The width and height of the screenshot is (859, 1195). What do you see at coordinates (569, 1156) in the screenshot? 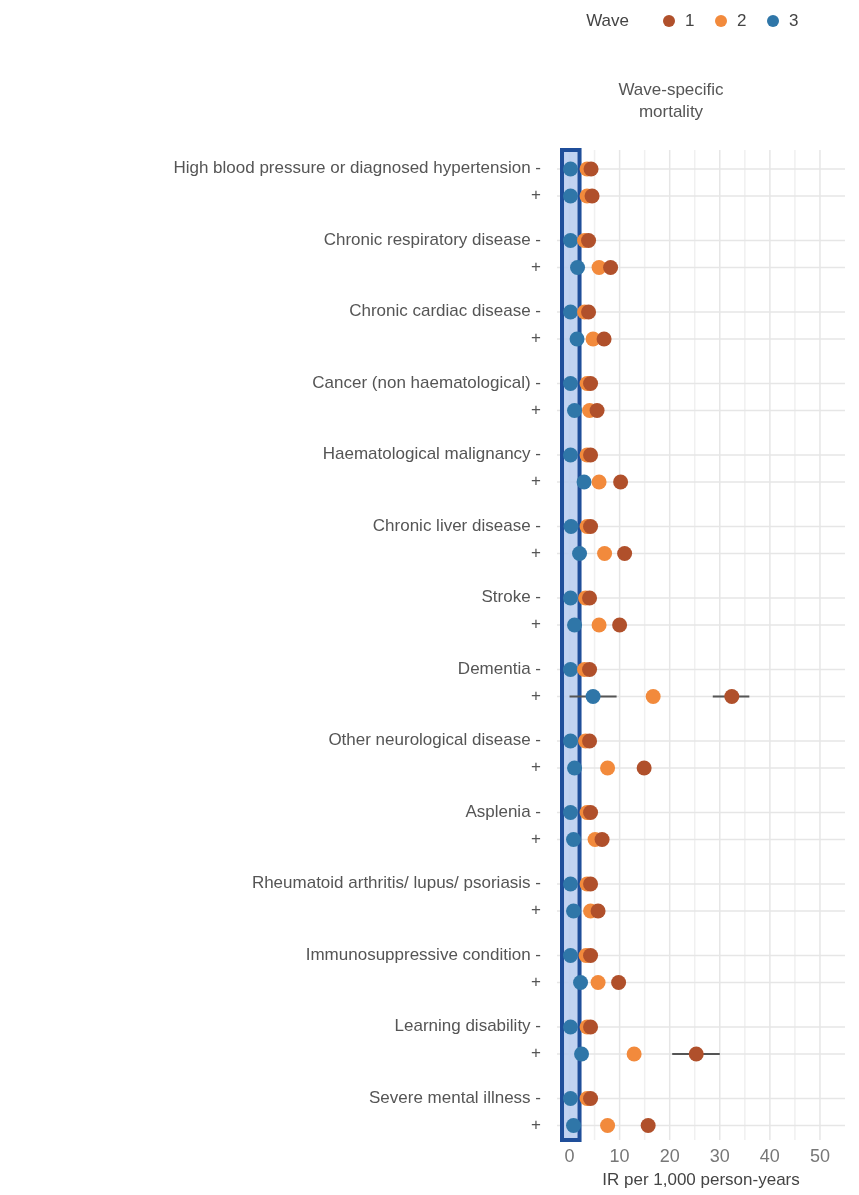
I see `x-tick-label: 0` at bounding box center [569, 1156].